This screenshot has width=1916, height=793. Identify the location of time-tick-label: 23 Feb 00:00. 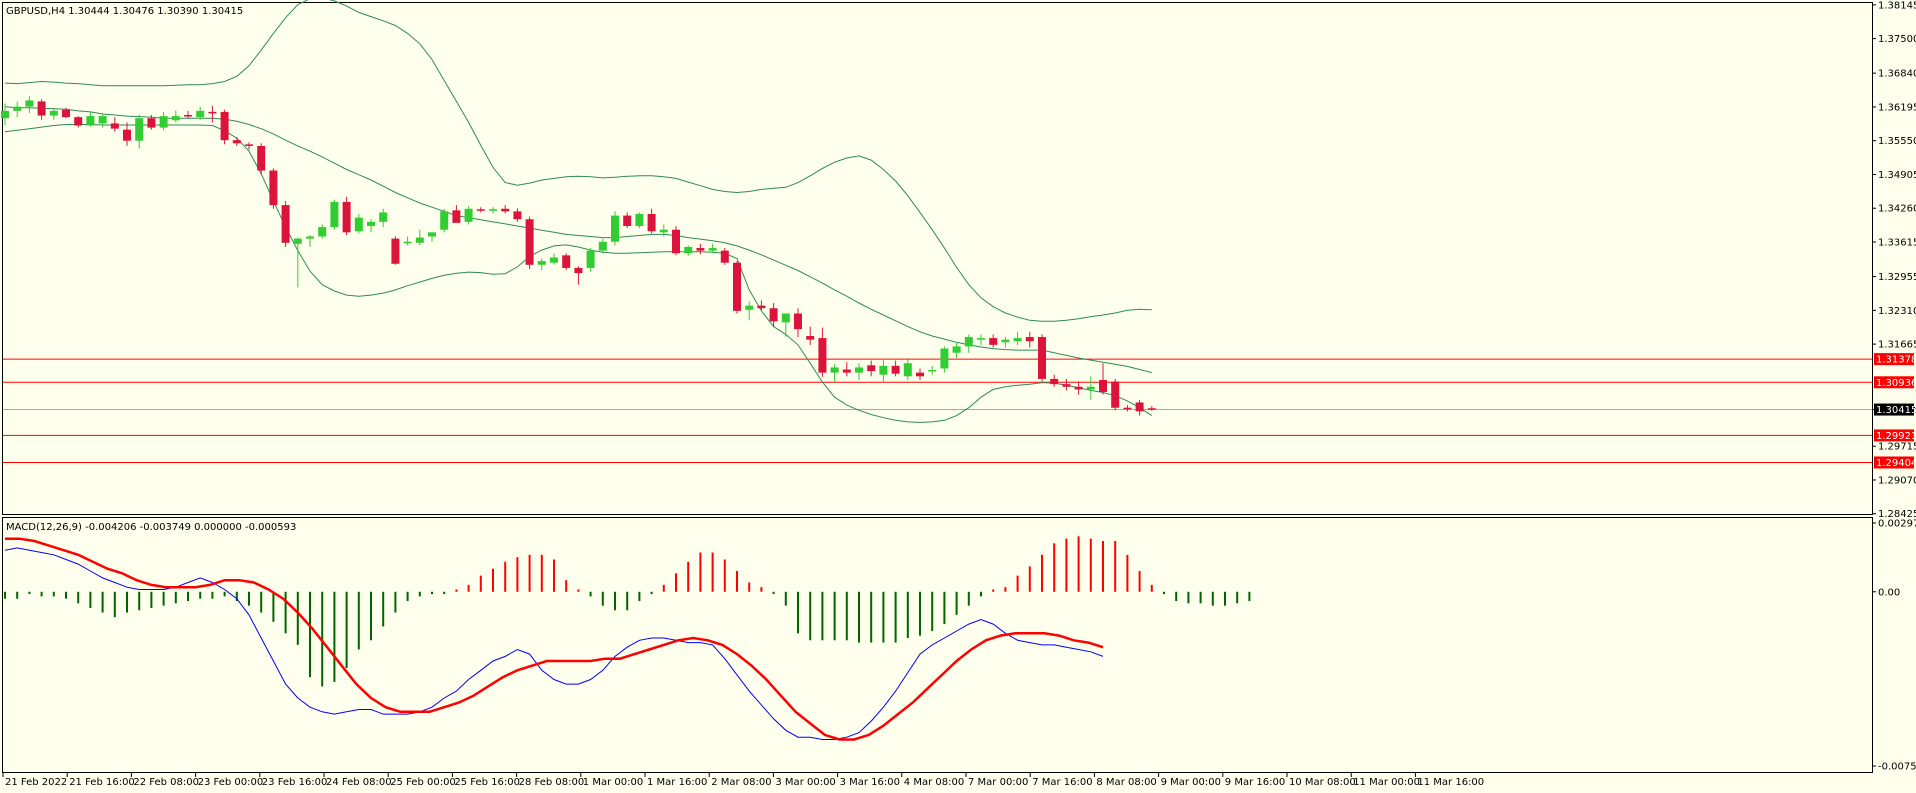
(231, 782).